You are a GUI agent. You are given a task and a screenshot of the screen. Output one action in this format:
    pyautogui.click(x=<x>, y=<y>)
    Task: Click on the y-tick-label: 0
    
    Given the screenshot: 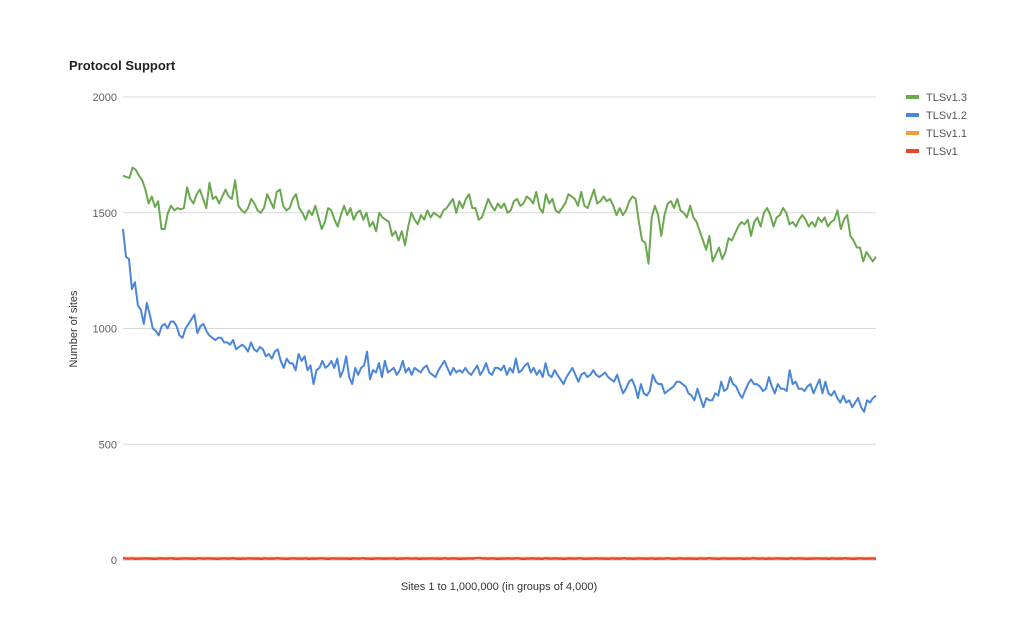 What is the action you would take?
    pyautogui.click(x=114, y=561)
    